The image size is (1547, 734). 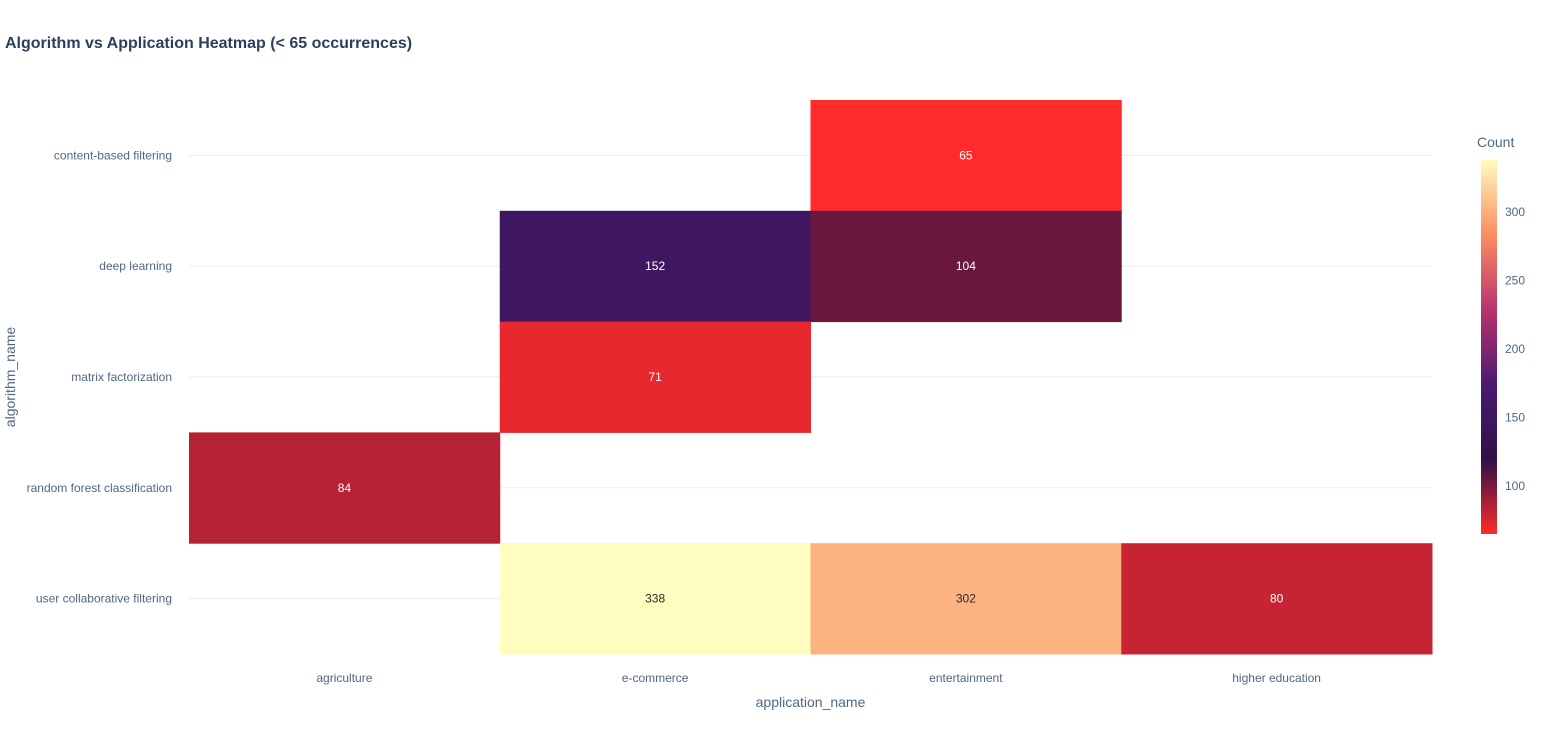 I want to click on colorbar-tick-labels: 100 150 200 250 300, so click(x=1515, y=349).